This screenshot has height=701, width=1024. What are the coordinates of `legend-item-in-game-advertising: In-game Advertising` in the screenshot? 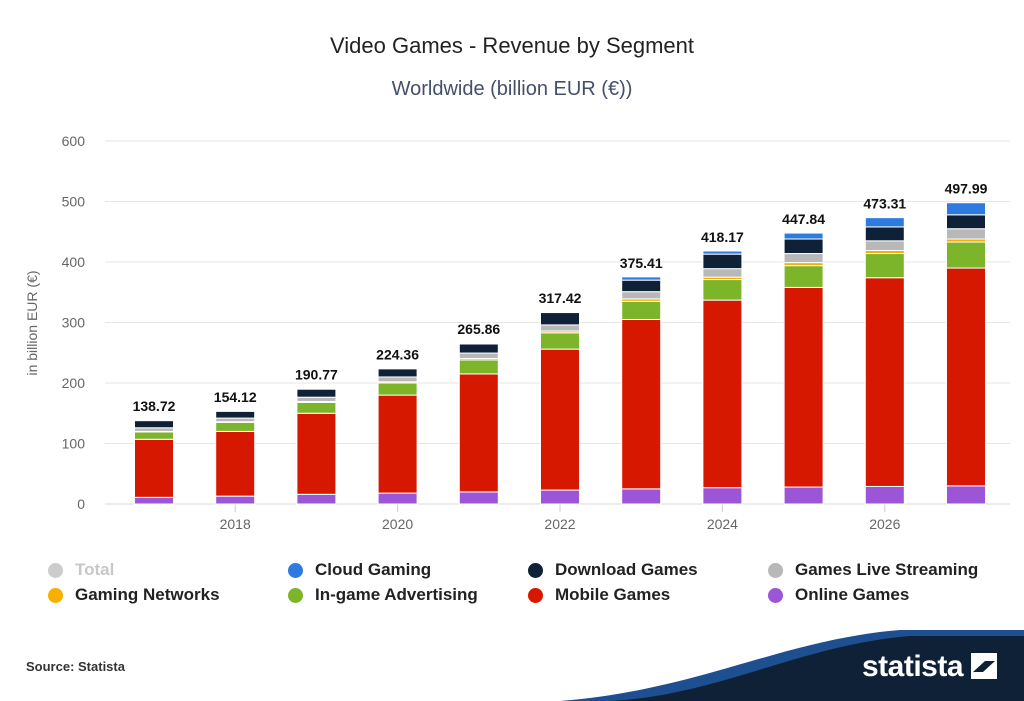 It's located at (383, 595).